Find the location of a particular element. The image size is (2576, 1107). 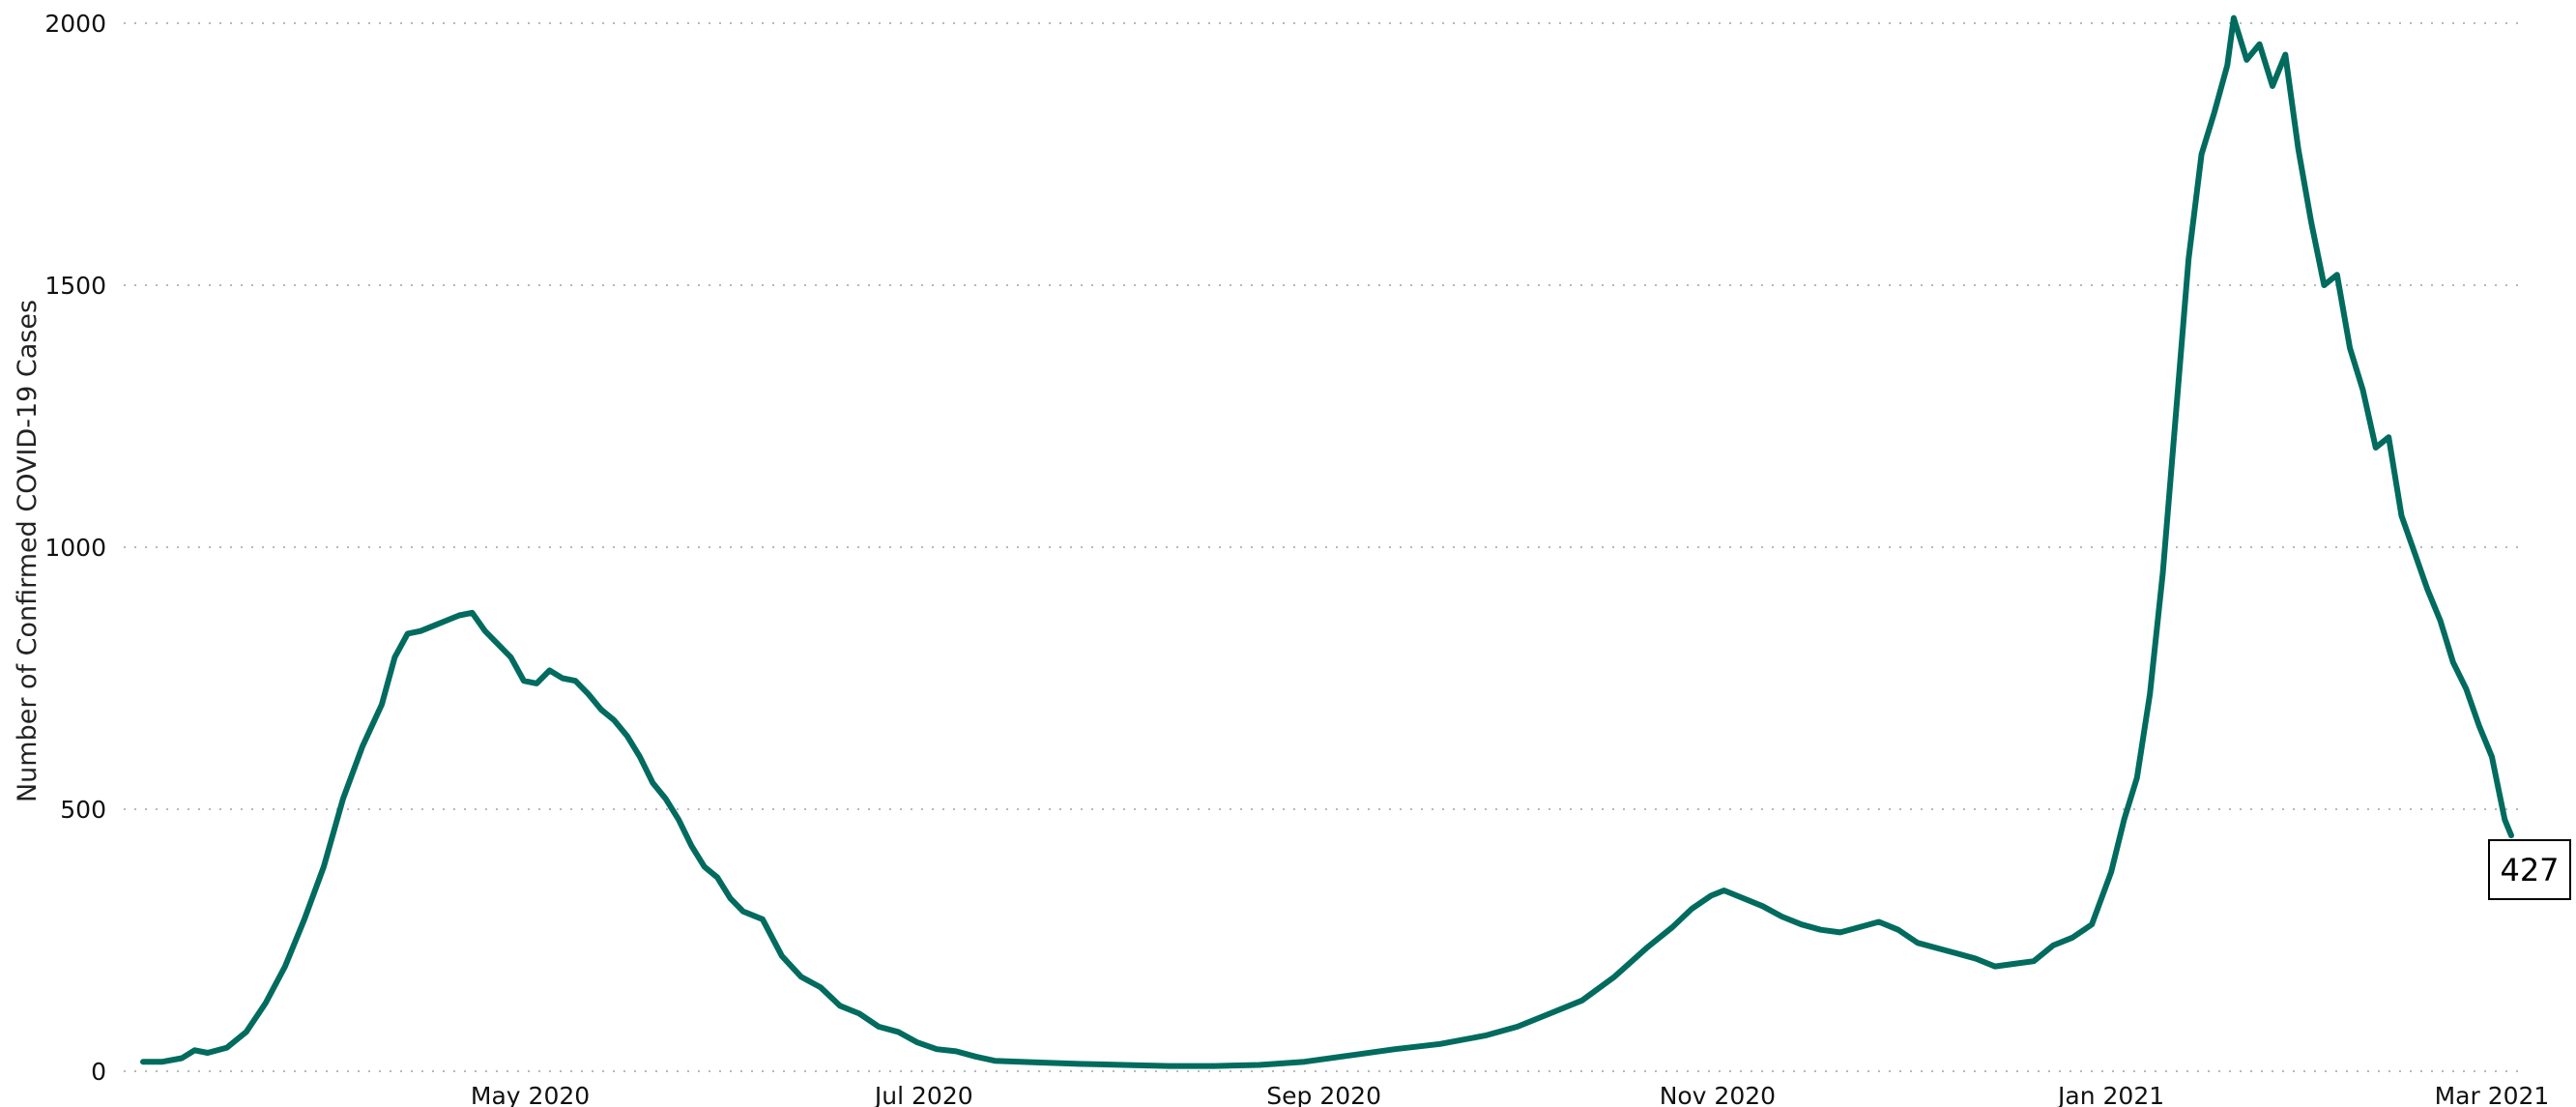

y-axis-label: Number of Confirmed COVID-19 Cases is located at coordinates (28, 551).